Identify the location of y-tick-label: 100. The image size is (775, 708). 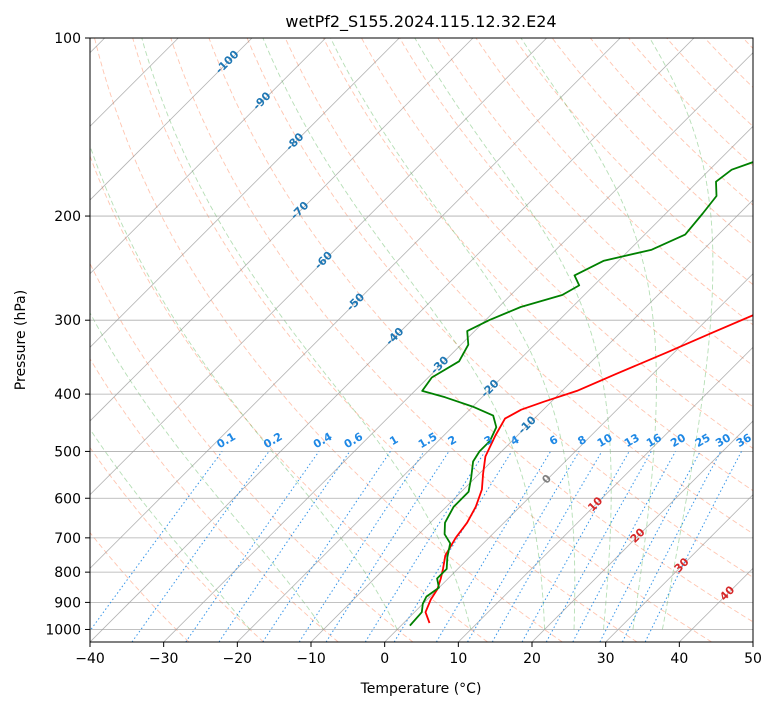
(67, 39).